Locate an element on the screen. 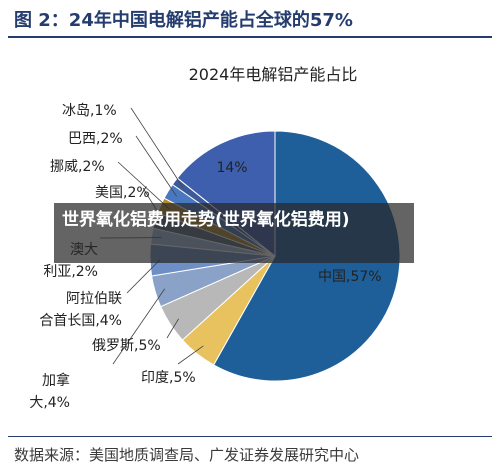 The image size is (500, 471). slice-label: 俄罗斯,5% is located at coordinates (126, 346).